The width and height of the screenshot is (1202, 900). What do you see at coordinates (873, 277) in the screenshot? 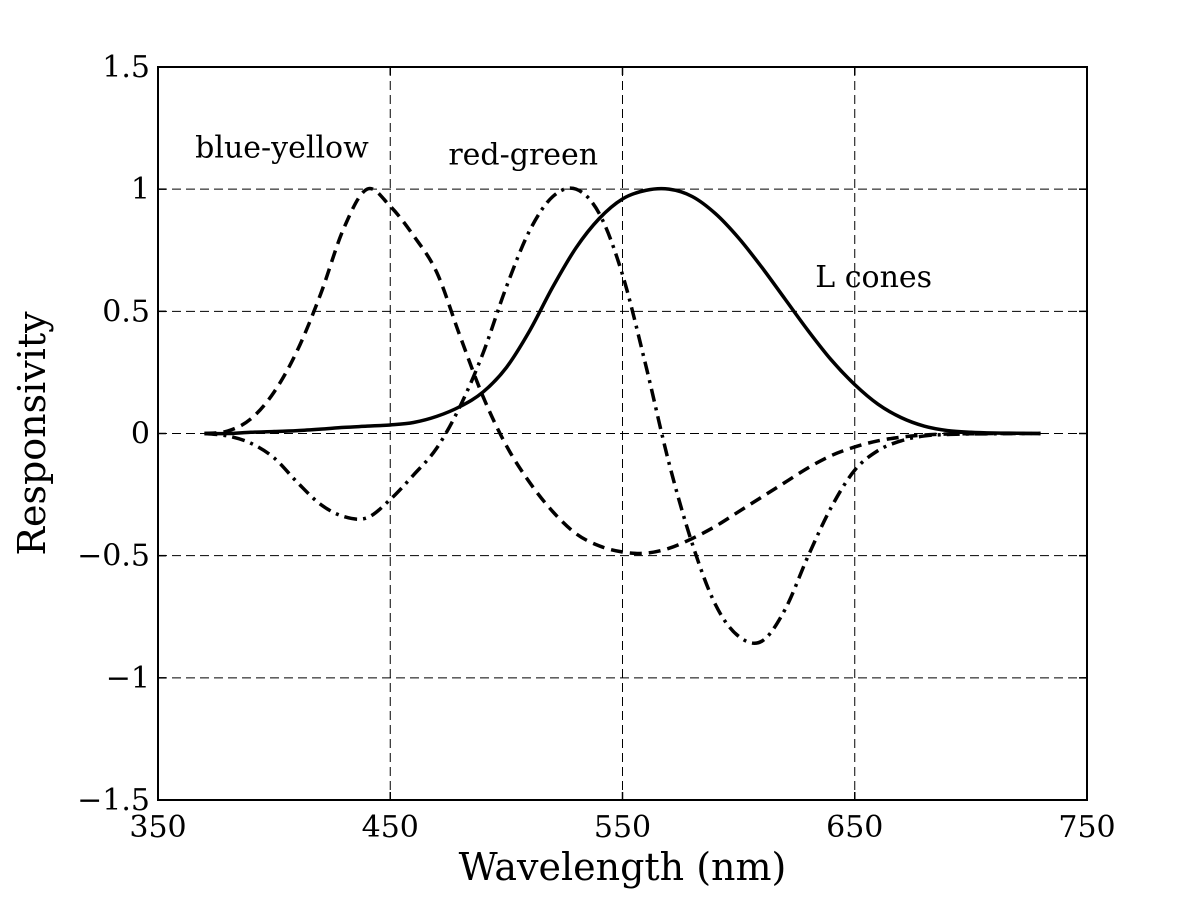
I see `annotation-label: L cones` at bounding box center [873, 277].